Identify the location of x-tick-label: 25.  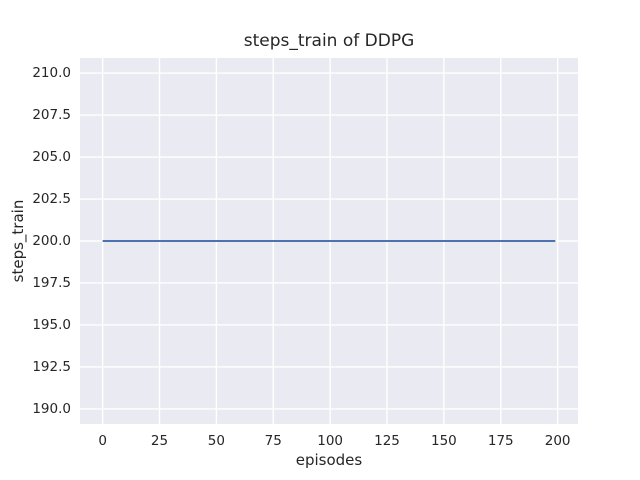
(159, 441).